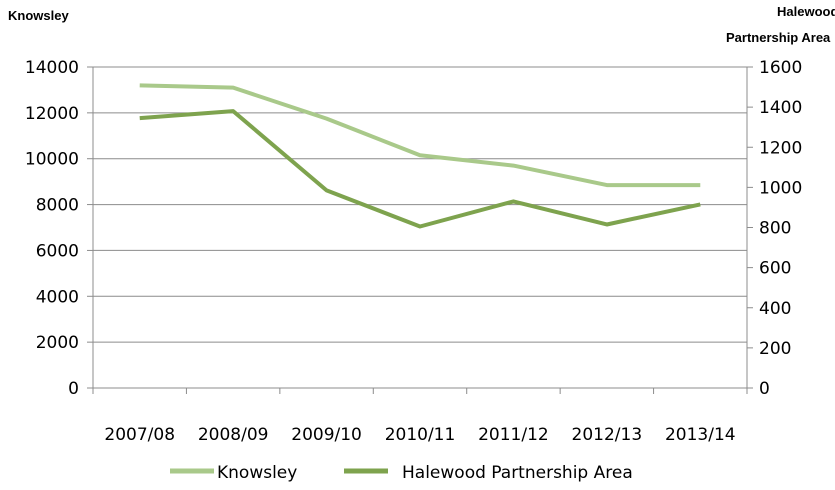 The height and width of the screenshot is (490, 835). What do you see at coordinates (420, 435) in the screenshot?
I see `x-tick-label: 2010/11` at bounding box center [420, 435].